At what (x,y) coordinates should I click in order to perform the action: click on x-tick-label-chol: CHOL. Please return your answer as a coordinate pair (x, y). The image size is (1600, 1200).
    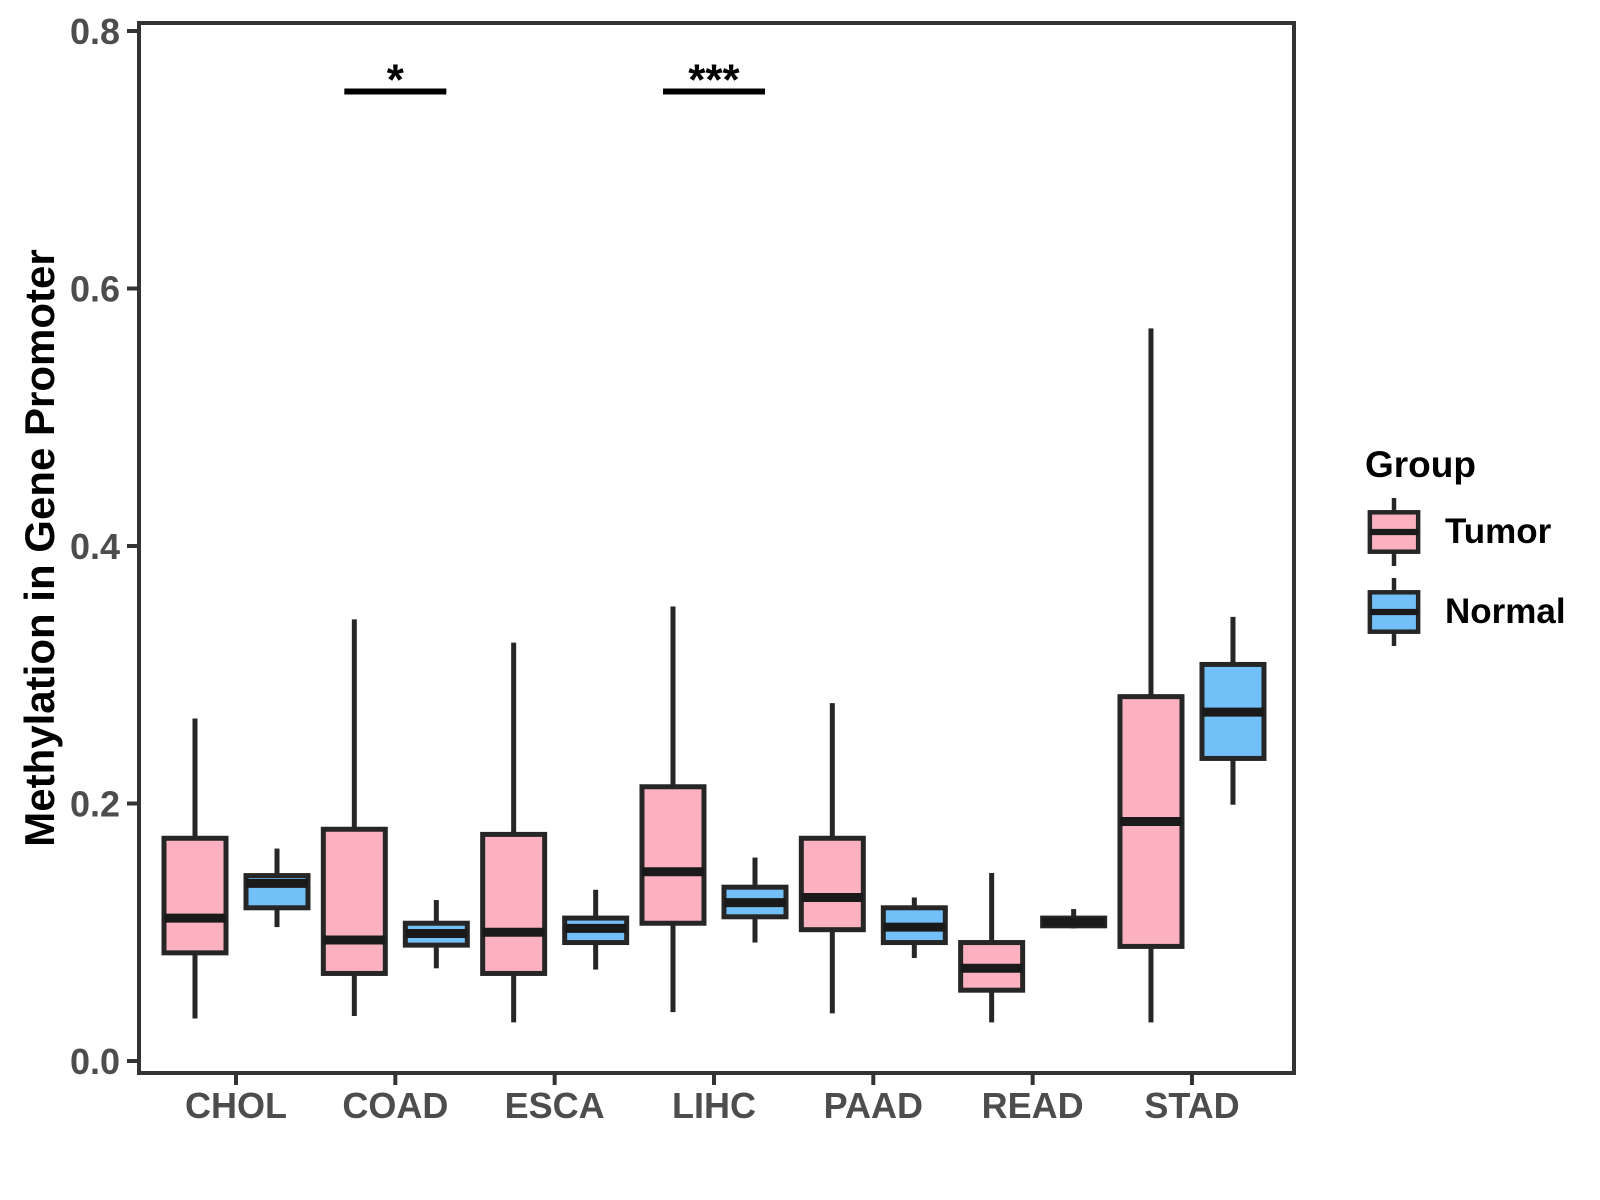
    Looking at the image, I should click on (236, 1105).